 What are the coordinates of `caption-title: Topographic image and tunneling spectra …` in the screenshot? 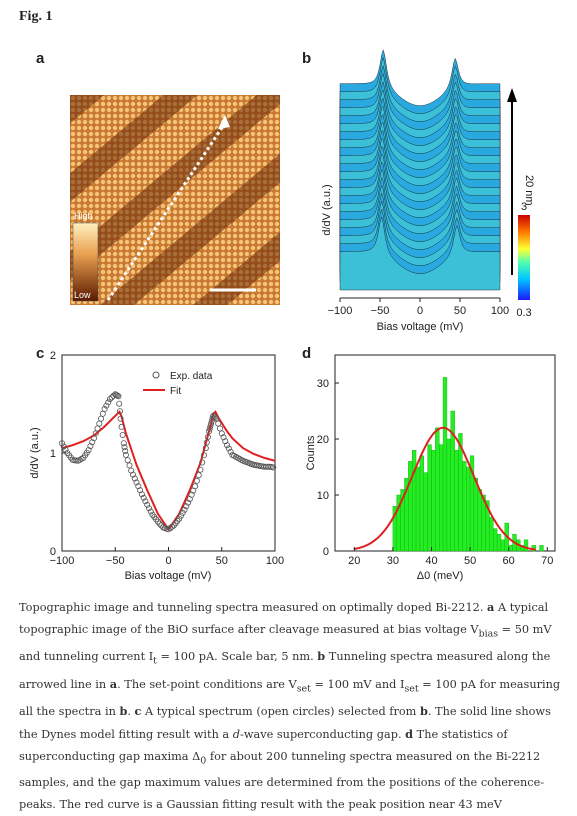 It's located at (251, 607).